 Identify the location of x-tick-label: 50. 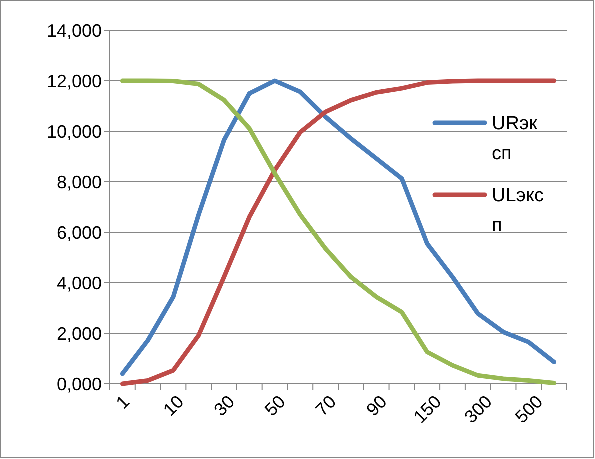
(275, 406).